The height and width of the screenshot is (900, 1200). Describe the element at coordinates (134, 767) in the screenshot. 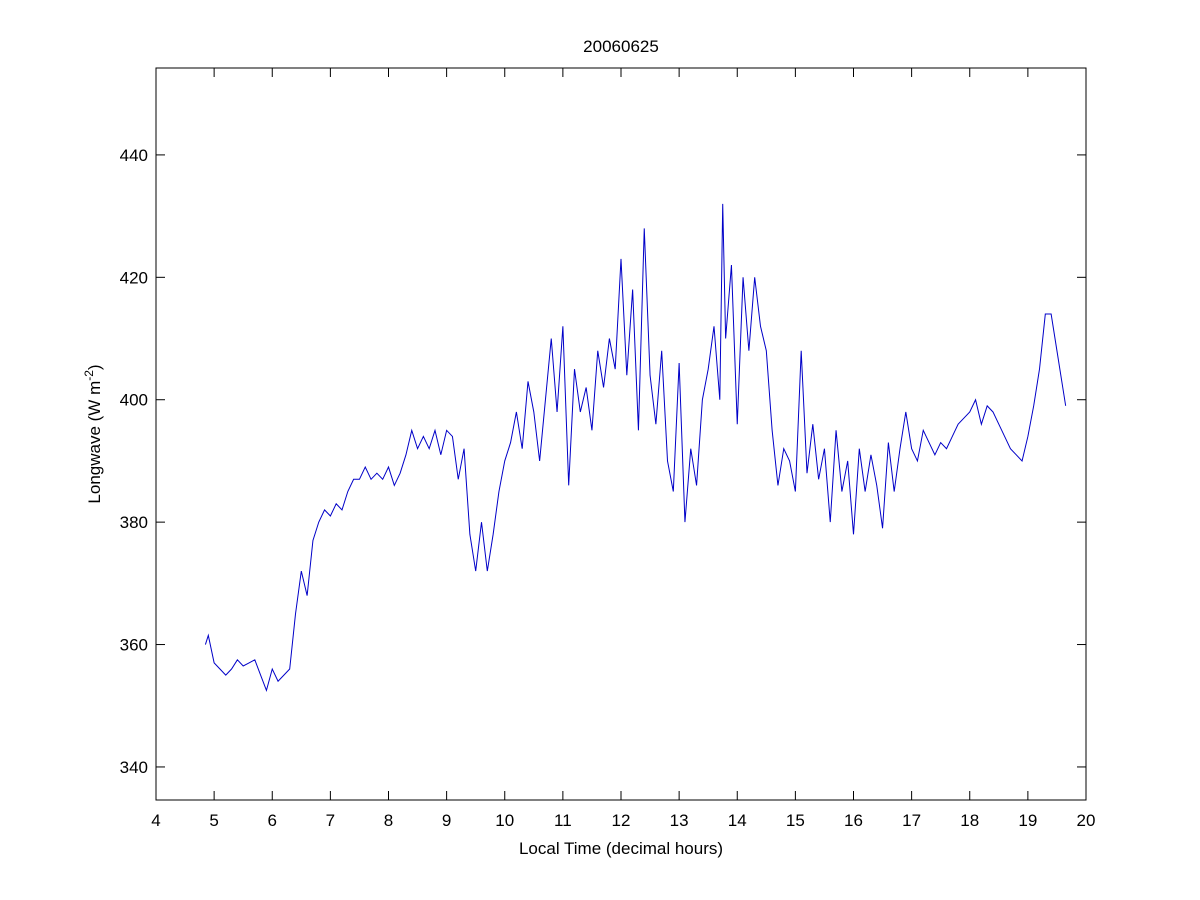

I see `y-tick-label: 340` at that location.